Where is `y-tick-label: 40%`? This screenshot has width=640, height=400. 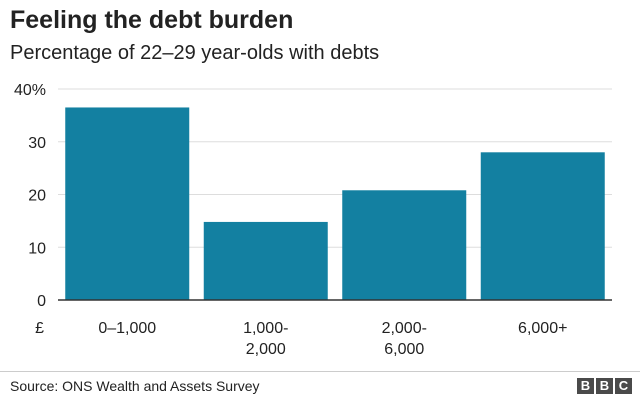
y-tick-label: 40% is located at coordinates (30, 90).